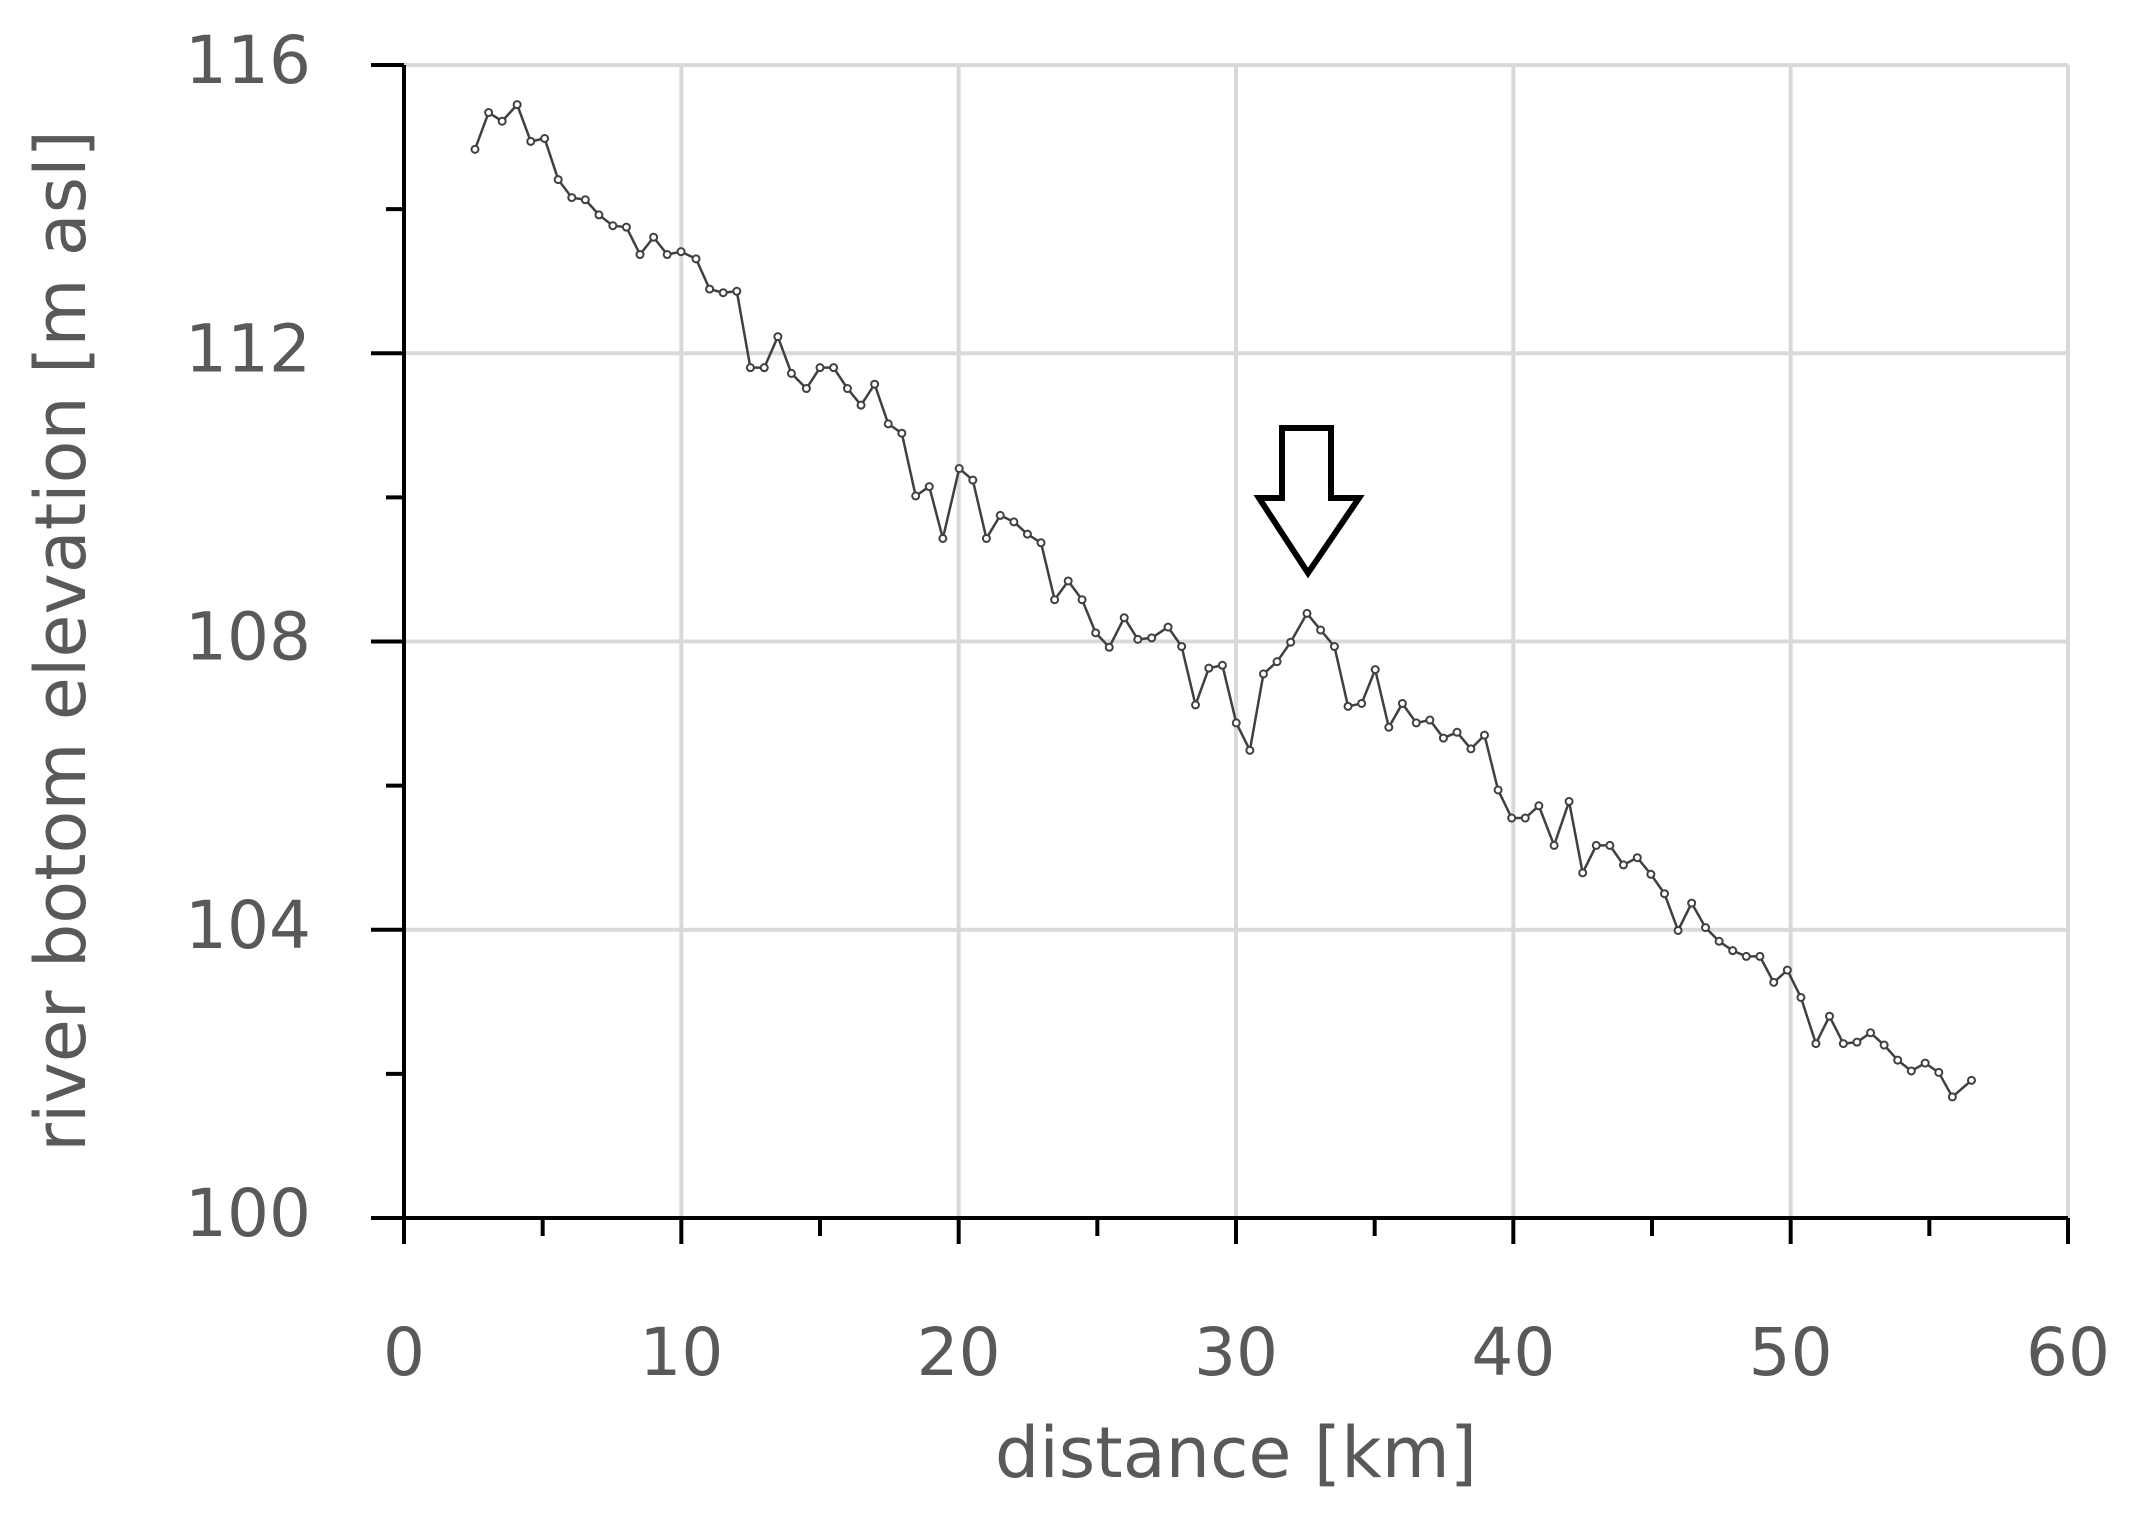 The width and height of the screenshot is (2139, 1532). What do you see at coordinates (1791, 1352) in the screenshot?
I see `x-tick-label: 50` at bounding box center [1791, 1352].